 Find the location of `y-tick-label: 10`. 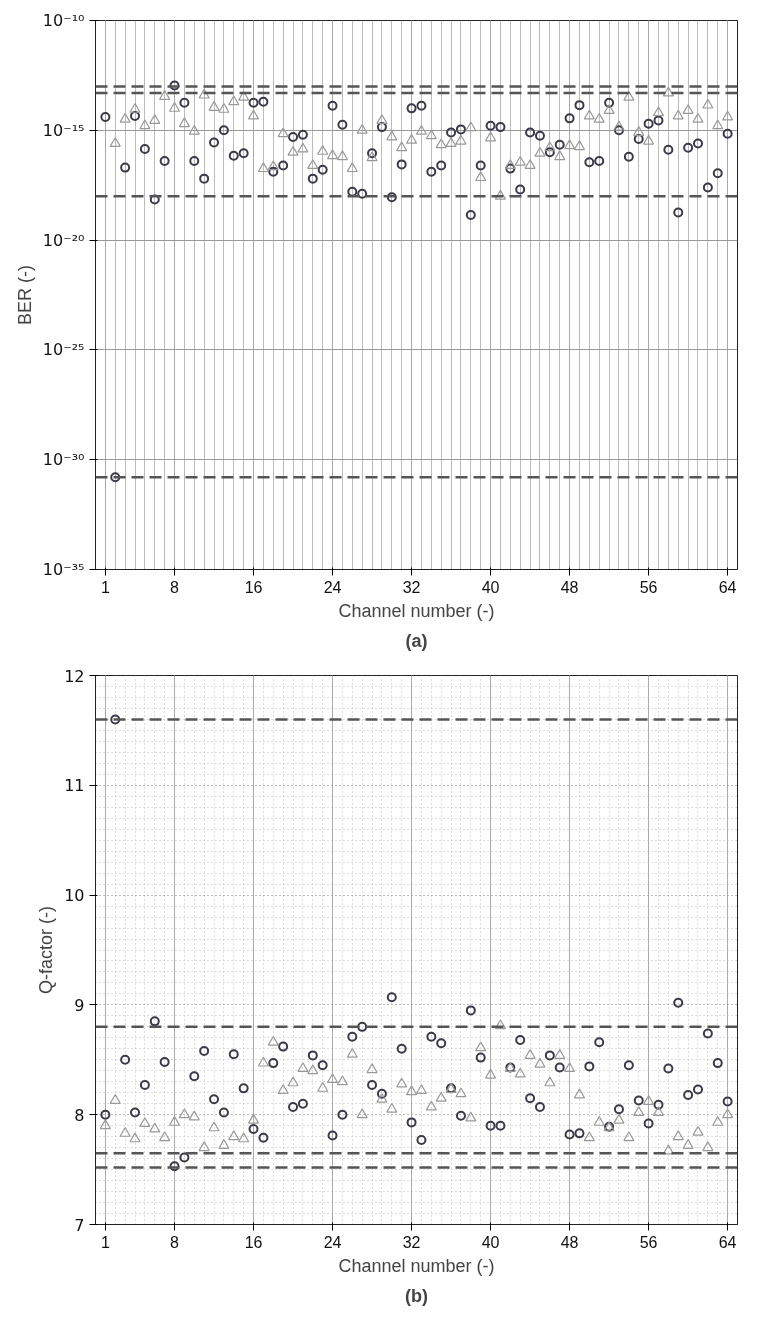

y-tick-label: 10 is located at coordinates (74, 896).